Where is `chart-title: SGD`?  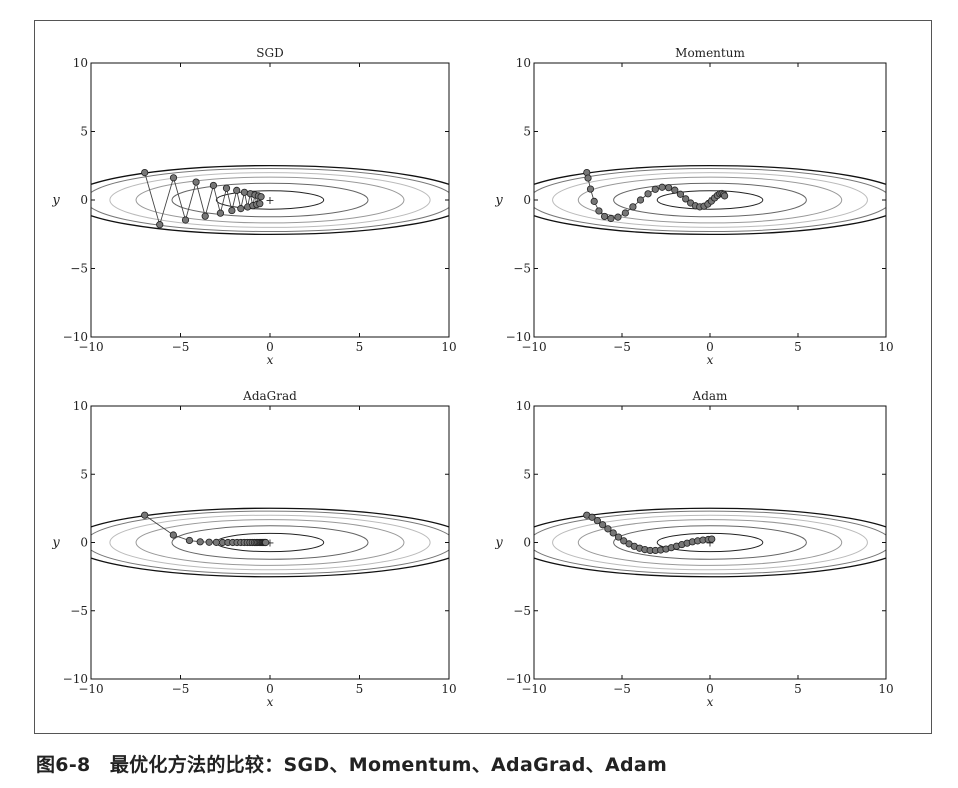 chart-title: SGD is located at coordinates (269, 53).